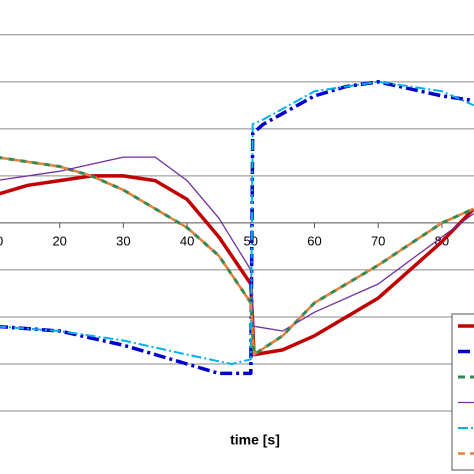 Image resolution: width=474 pixels, height=474 pixels. What do you see at coordinates (187, 240) in the screenshot?
I see `x-tick-label: 40` at bounding box center [187, 240].